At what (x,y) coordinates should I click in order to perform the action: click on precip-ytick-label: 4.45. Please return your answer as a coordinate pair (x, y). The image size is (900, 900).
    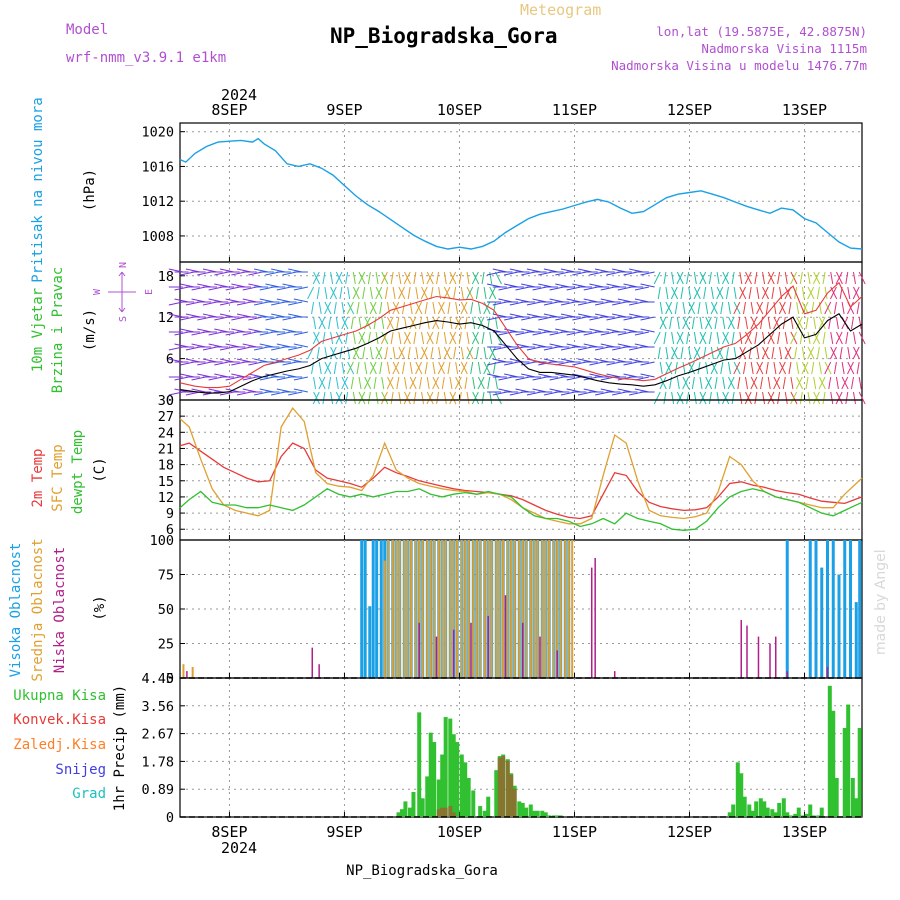
    Looking at the image, I should click on (157, 679).